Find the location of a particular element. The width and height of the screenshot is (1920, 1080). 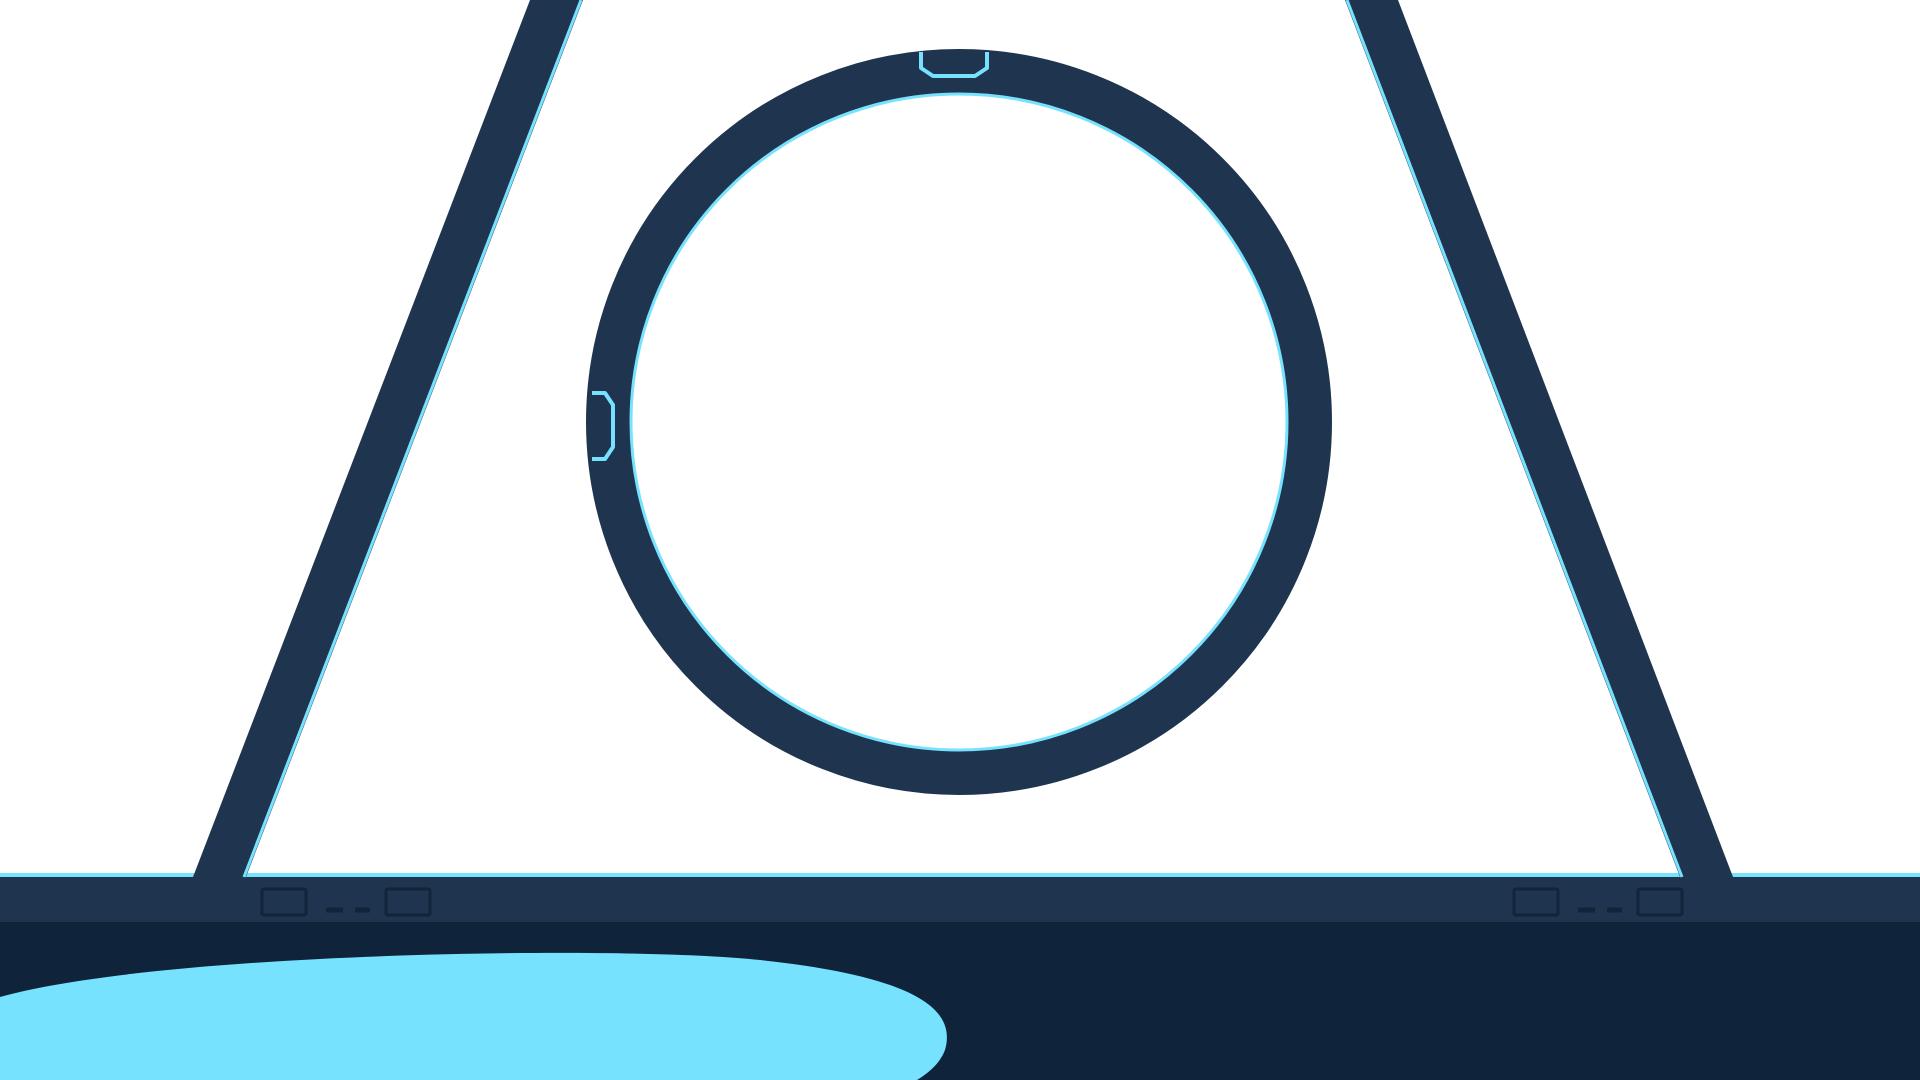

ring-left-notch is located at coordinates (603, 426).